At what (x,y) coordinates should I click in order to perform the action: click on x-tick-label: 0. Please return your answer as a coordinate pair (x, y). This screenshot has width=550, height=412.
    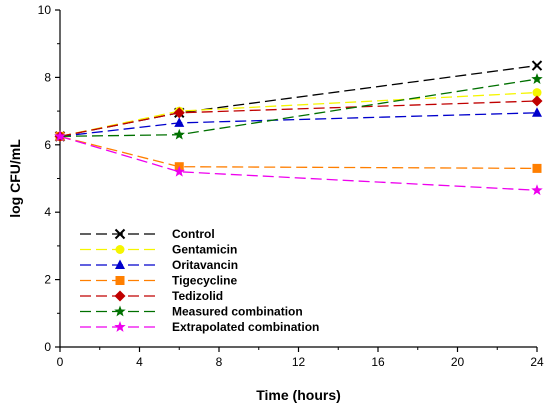
    Looking at the image, I should click on (60, 362).